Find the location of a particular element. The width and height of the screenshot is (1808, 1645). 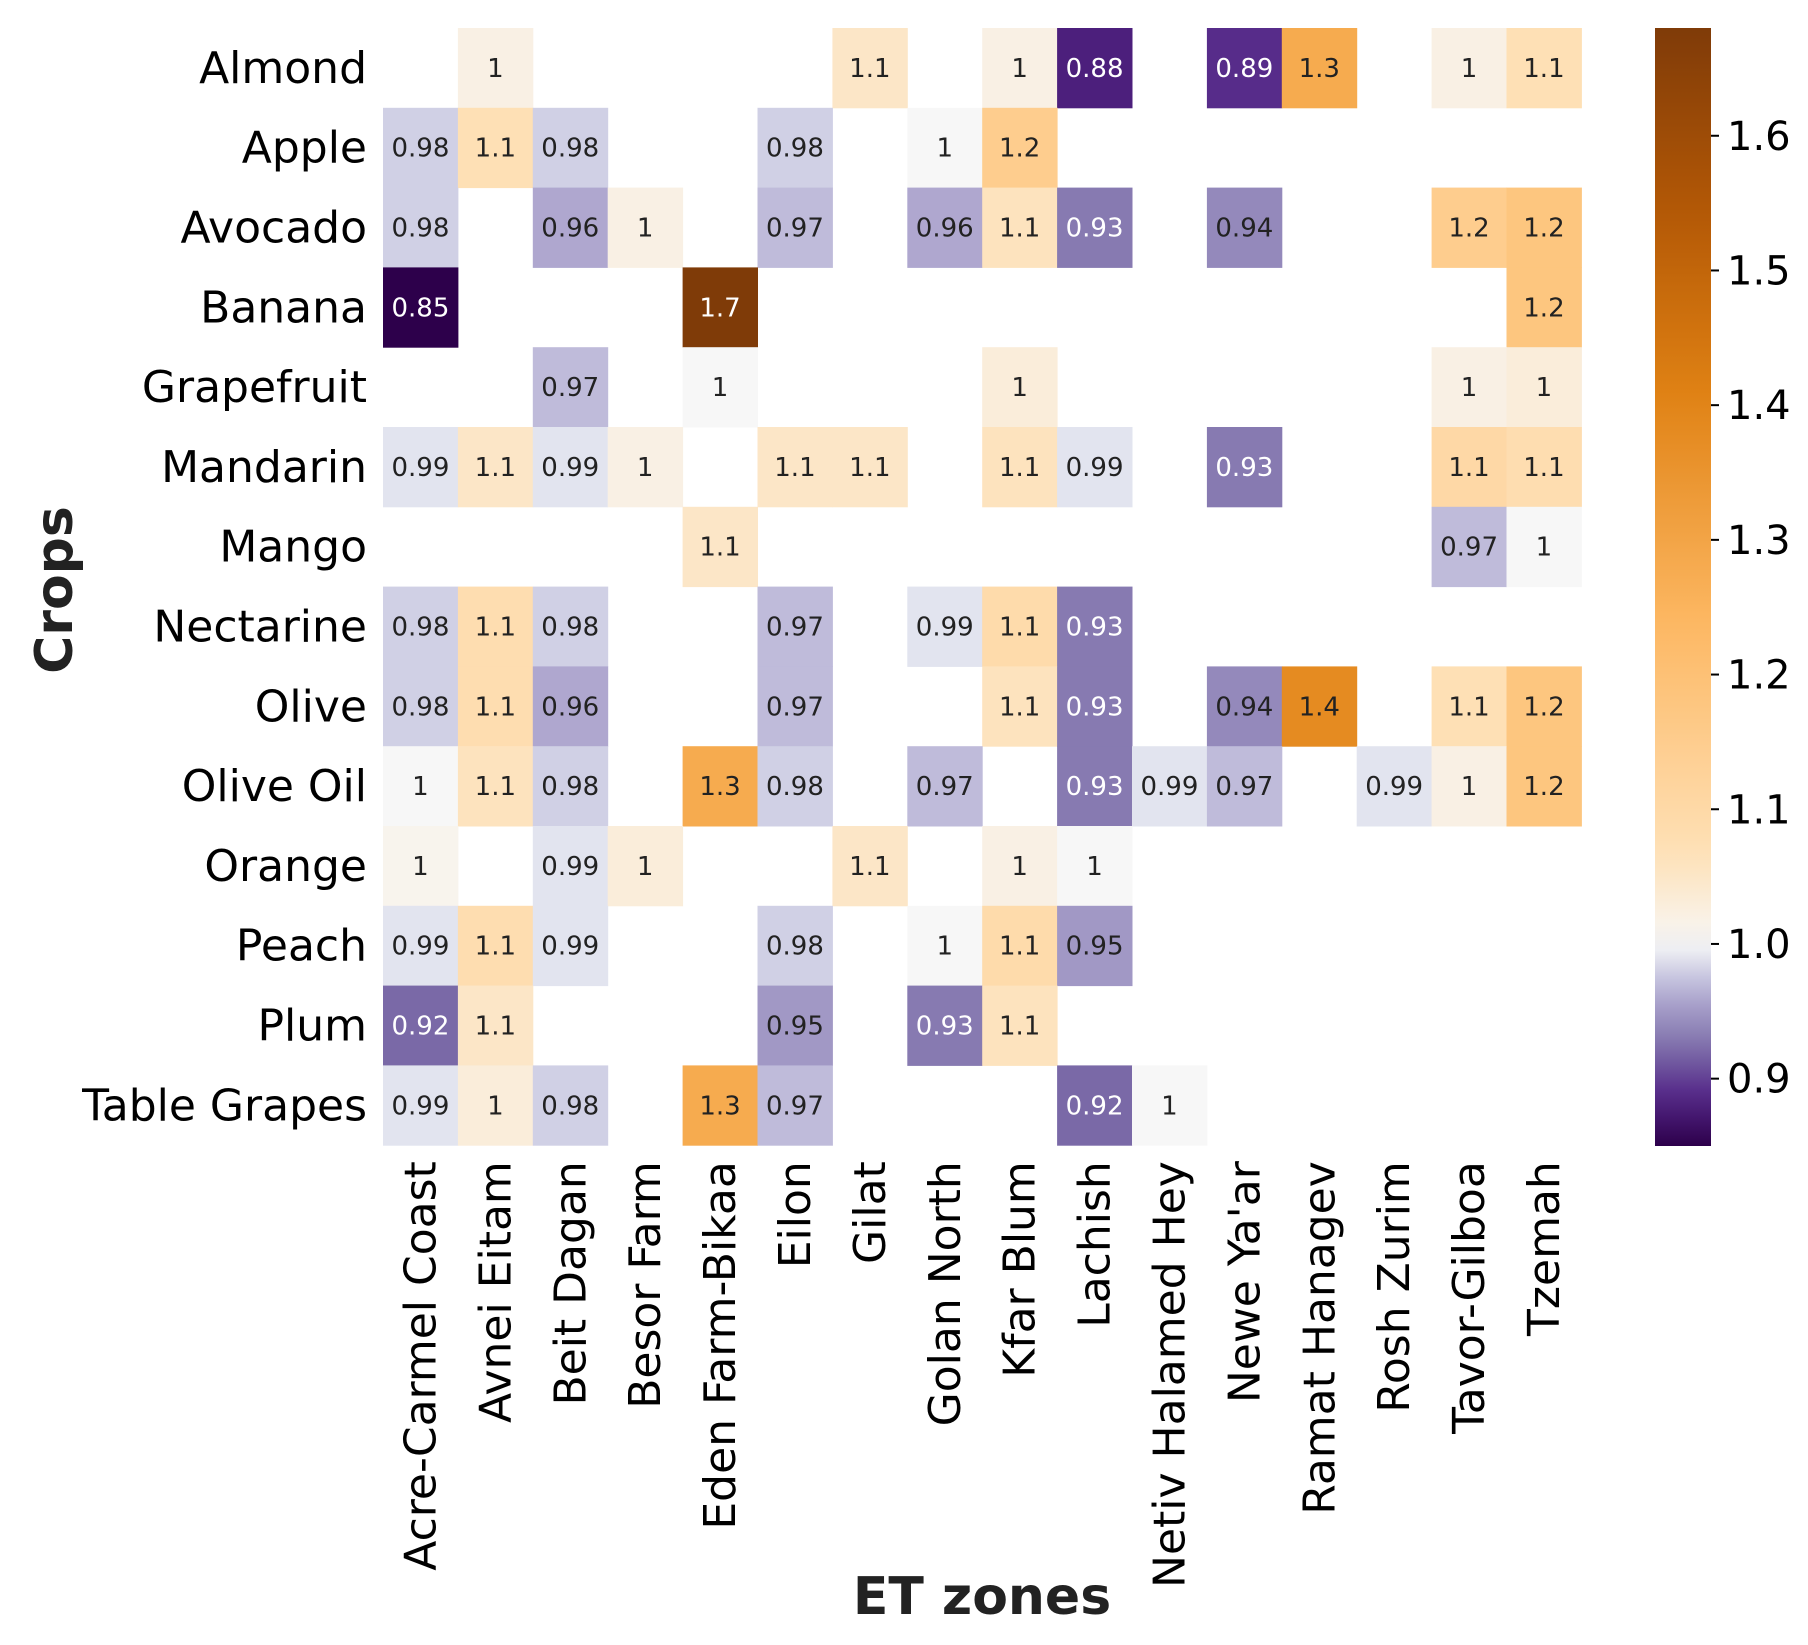

heatmap-cell-almond-newe-ya-ar is located at coordinates (1244, 68).